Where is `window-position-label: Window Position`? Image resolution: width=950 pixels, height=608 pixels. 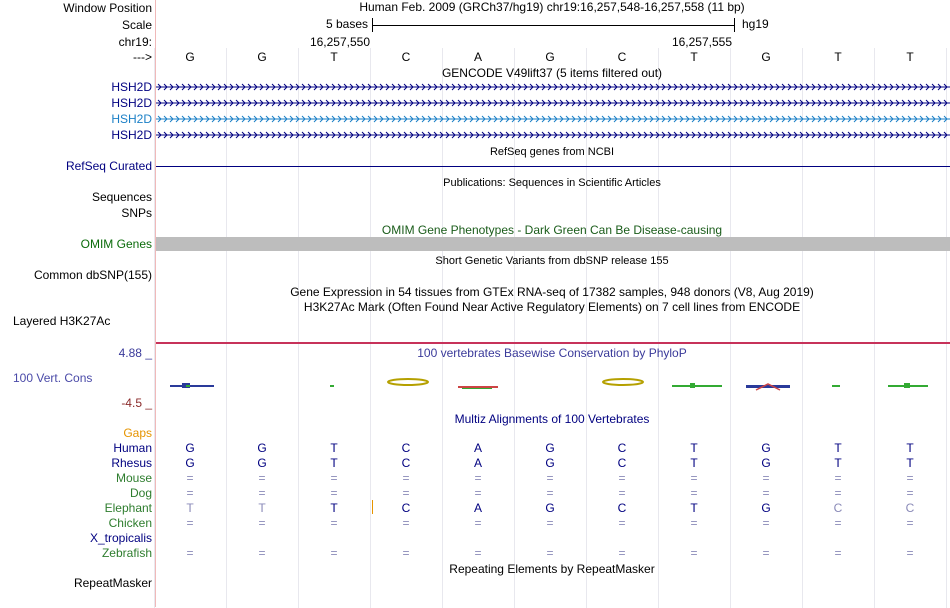 window-position-label: Window Position is located at coordinates (107, 8).